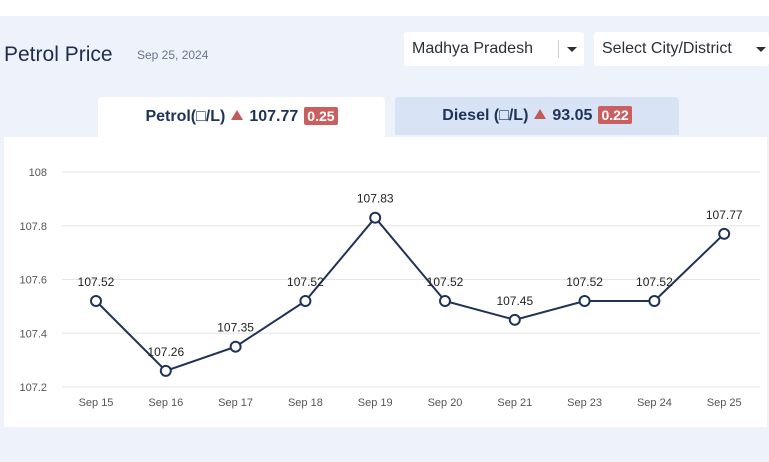 The height and width of the screenshot is (462, 769). I want to click on tab-petrol-label: Petrol(□/L), so click(185, 116).